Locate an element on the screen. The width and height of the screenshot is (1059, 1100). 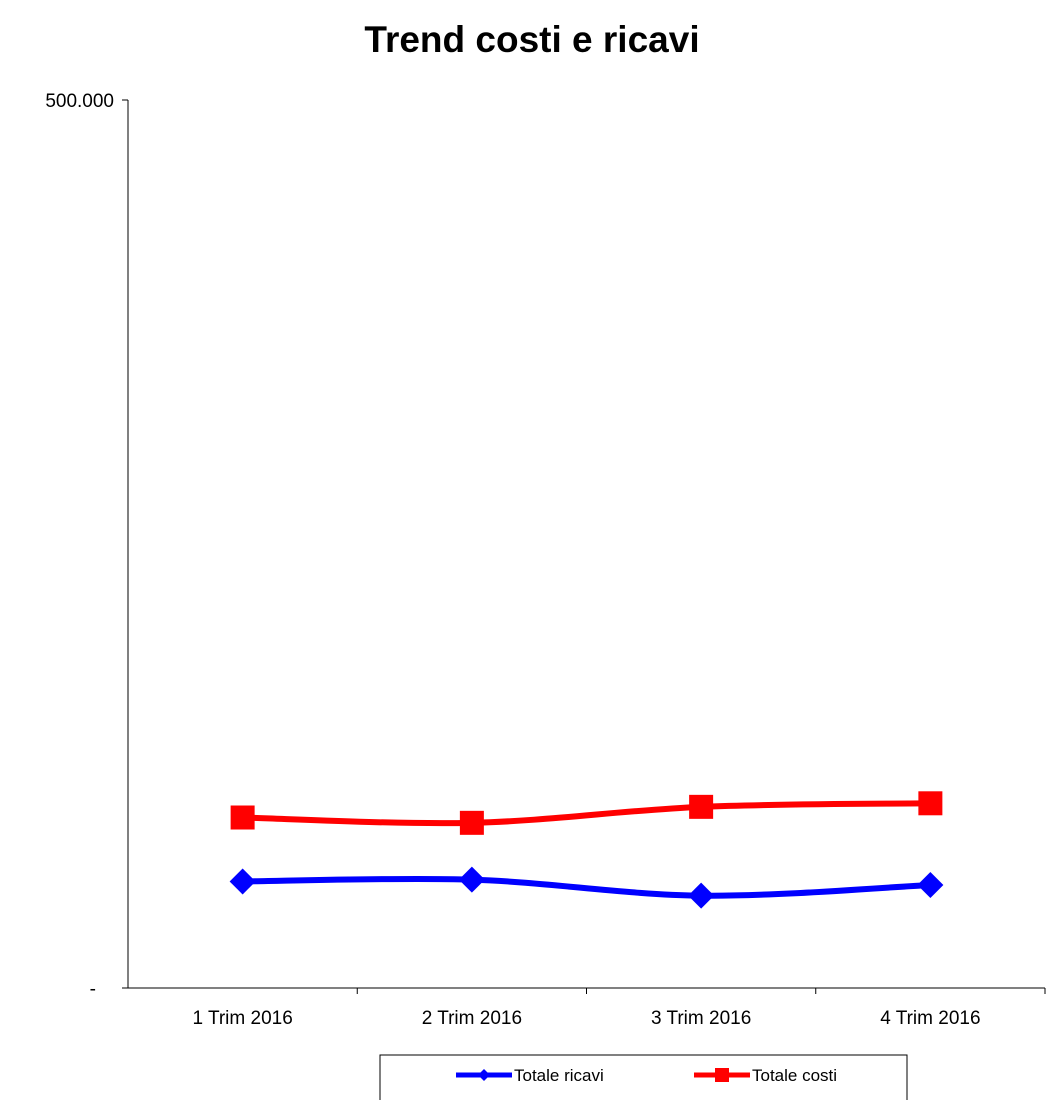
series-line-totale-costi is located at coordinates (586, 813).